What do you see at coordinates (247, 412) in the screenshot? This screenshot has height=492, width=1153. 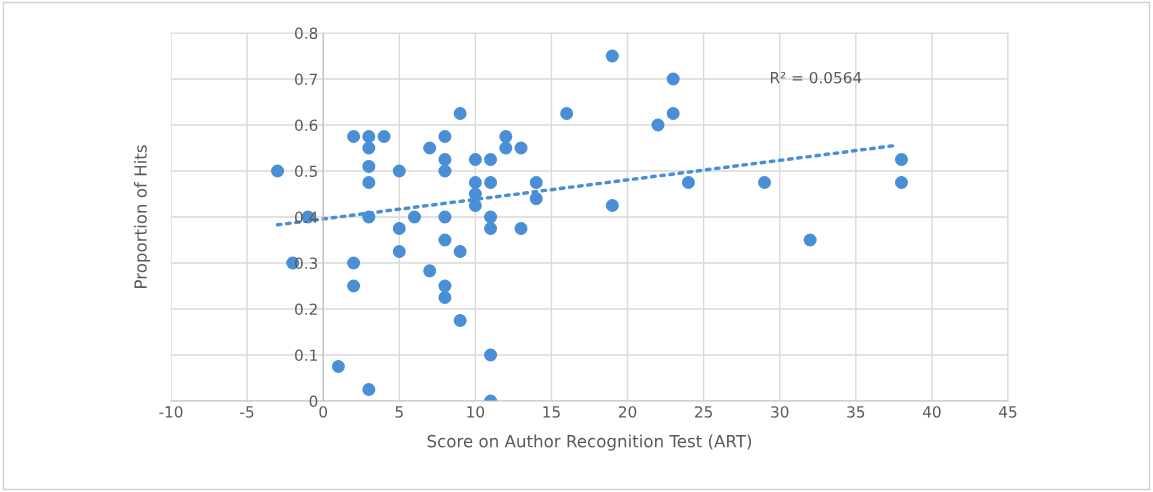 I see `x-tick-label: -5` at bounding box center [247, 412].